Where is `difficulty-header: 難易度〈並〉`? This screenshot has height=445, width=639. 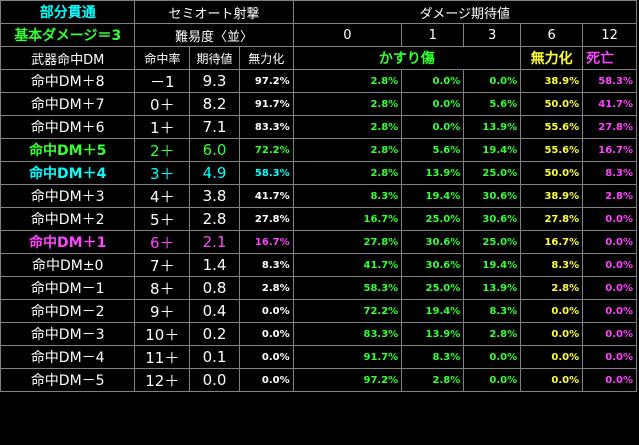 difficulty-header: 難易度〈並〉 is located at coordinates (214, 35).